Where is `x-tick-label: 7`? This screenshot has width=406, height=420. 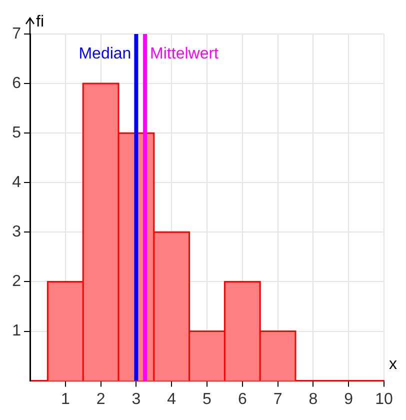
x-tick-label: 7 is located at coordinates (277, 399).